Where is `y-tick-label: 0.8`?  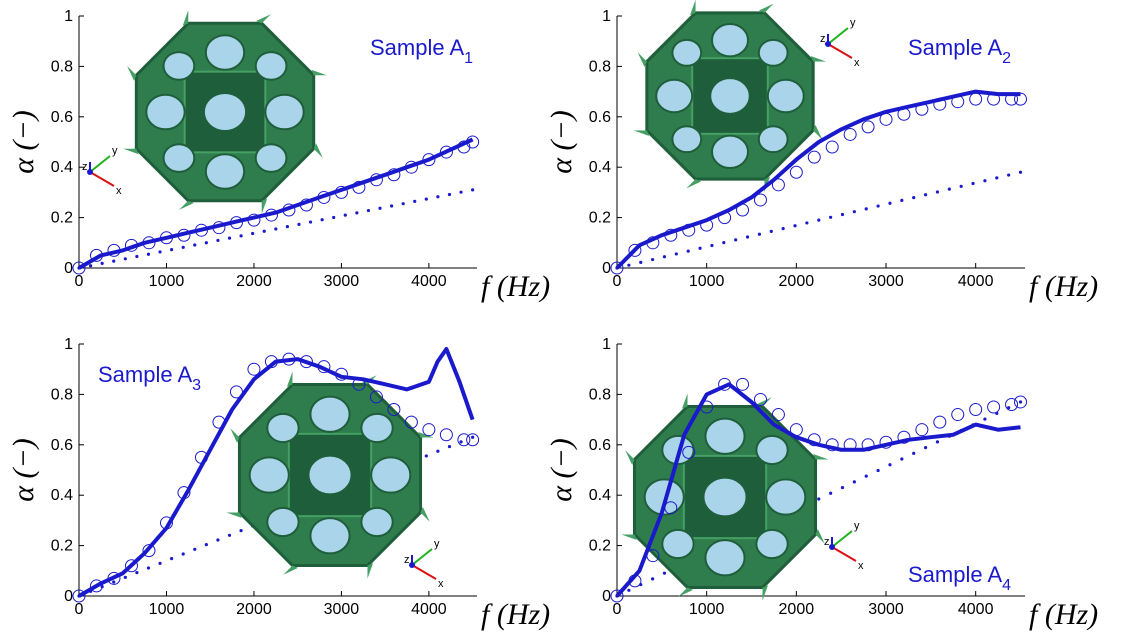 y-tick-label: 0.8 is located at coordinates (62, 66).